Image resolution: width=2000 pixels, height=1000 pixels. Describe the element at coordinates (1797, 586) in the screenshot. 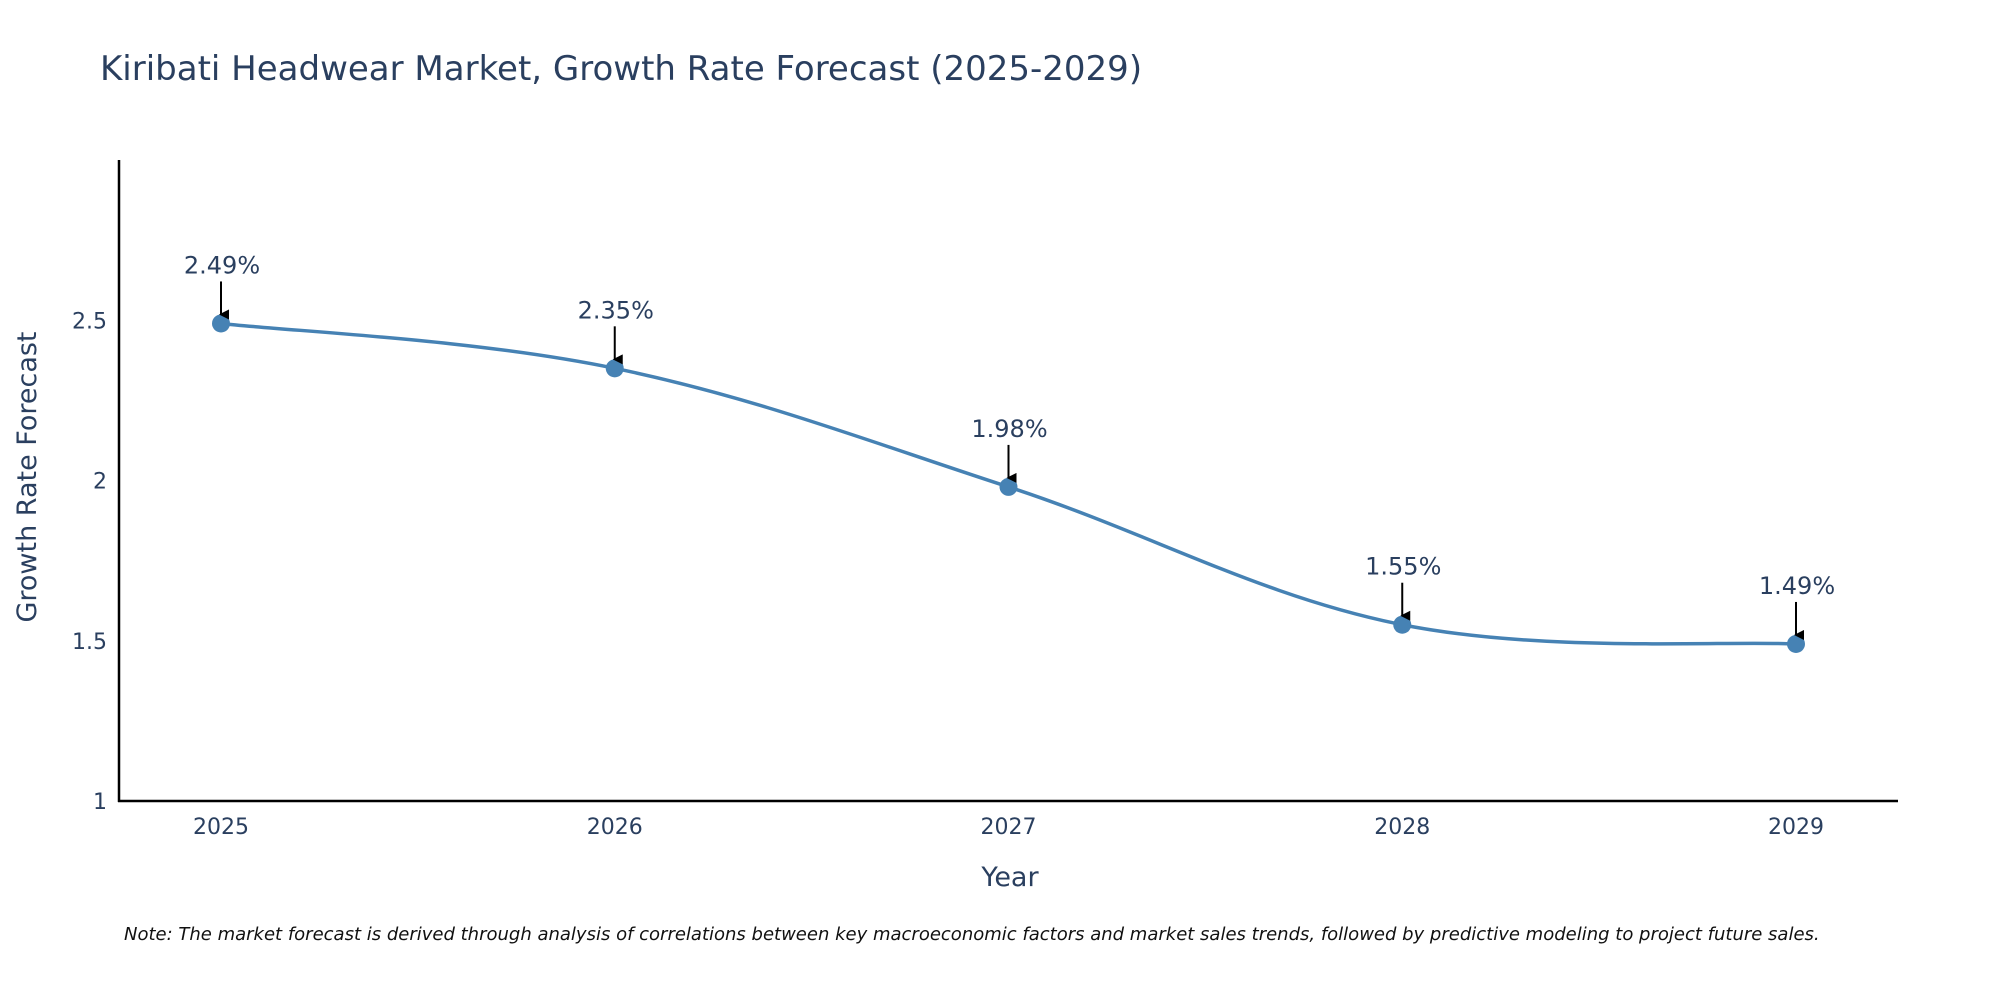

I see `data-label: 1.49%` at that location.